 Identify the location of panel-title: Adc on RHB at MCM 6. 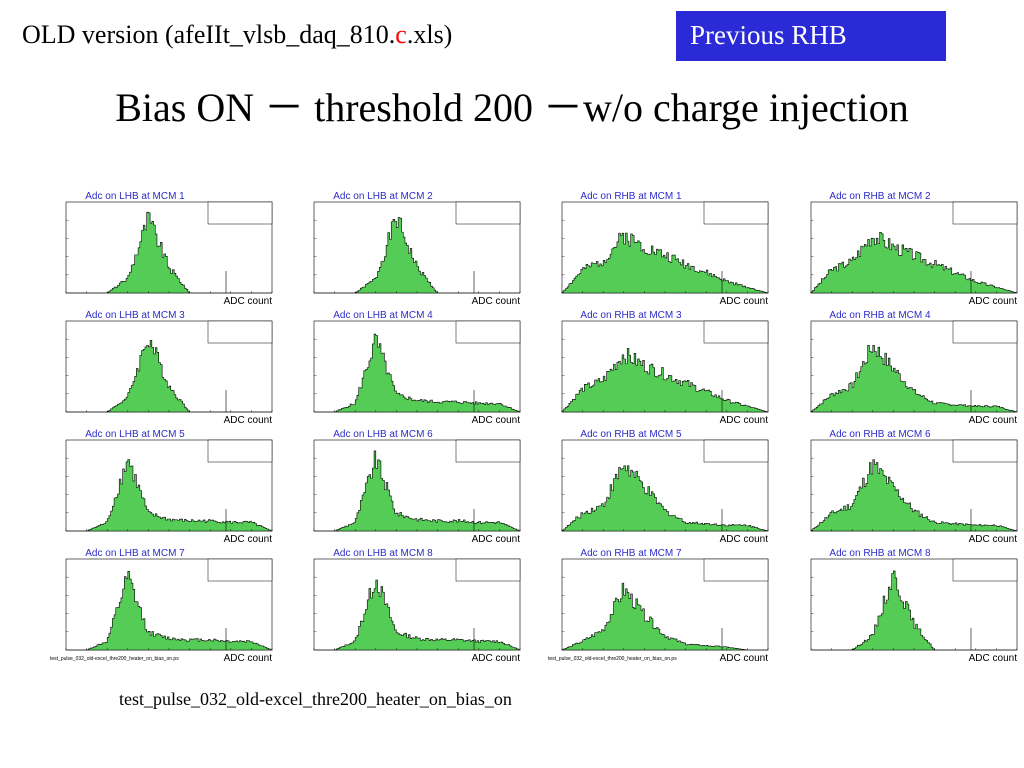
(880, 434).